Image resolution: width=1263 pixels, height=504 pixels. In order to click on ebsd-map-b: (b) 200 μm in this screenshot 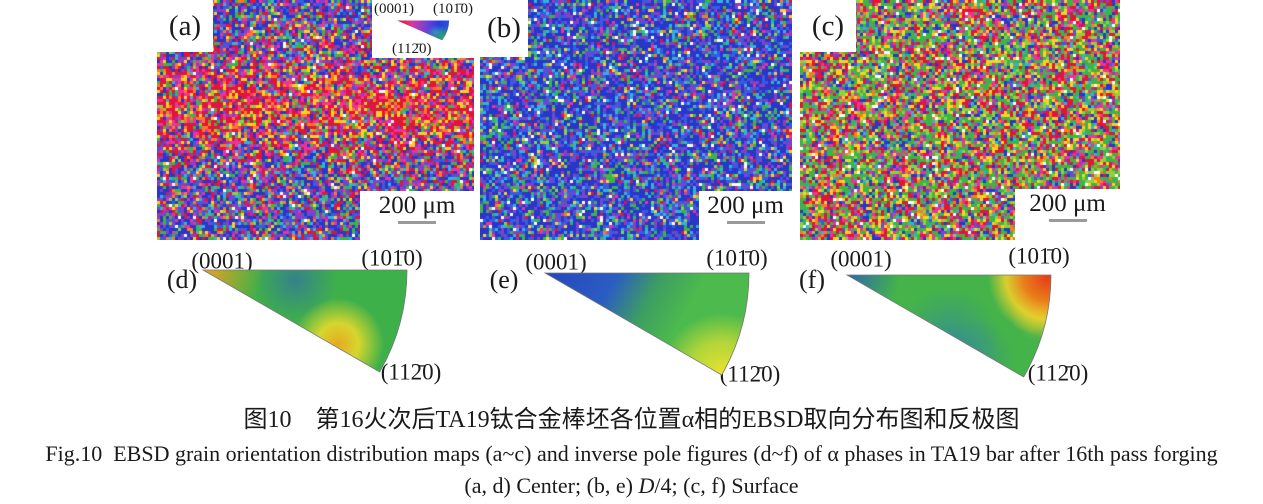, I will do `click(636, 121)`.